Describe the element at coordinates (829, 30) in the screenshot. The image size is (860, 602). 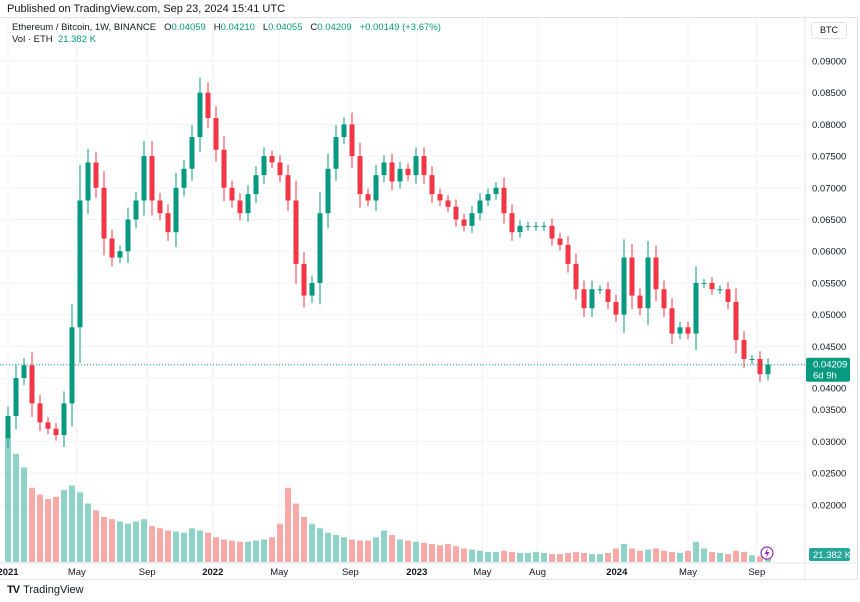
I see `currency-button: BTC` at that location.